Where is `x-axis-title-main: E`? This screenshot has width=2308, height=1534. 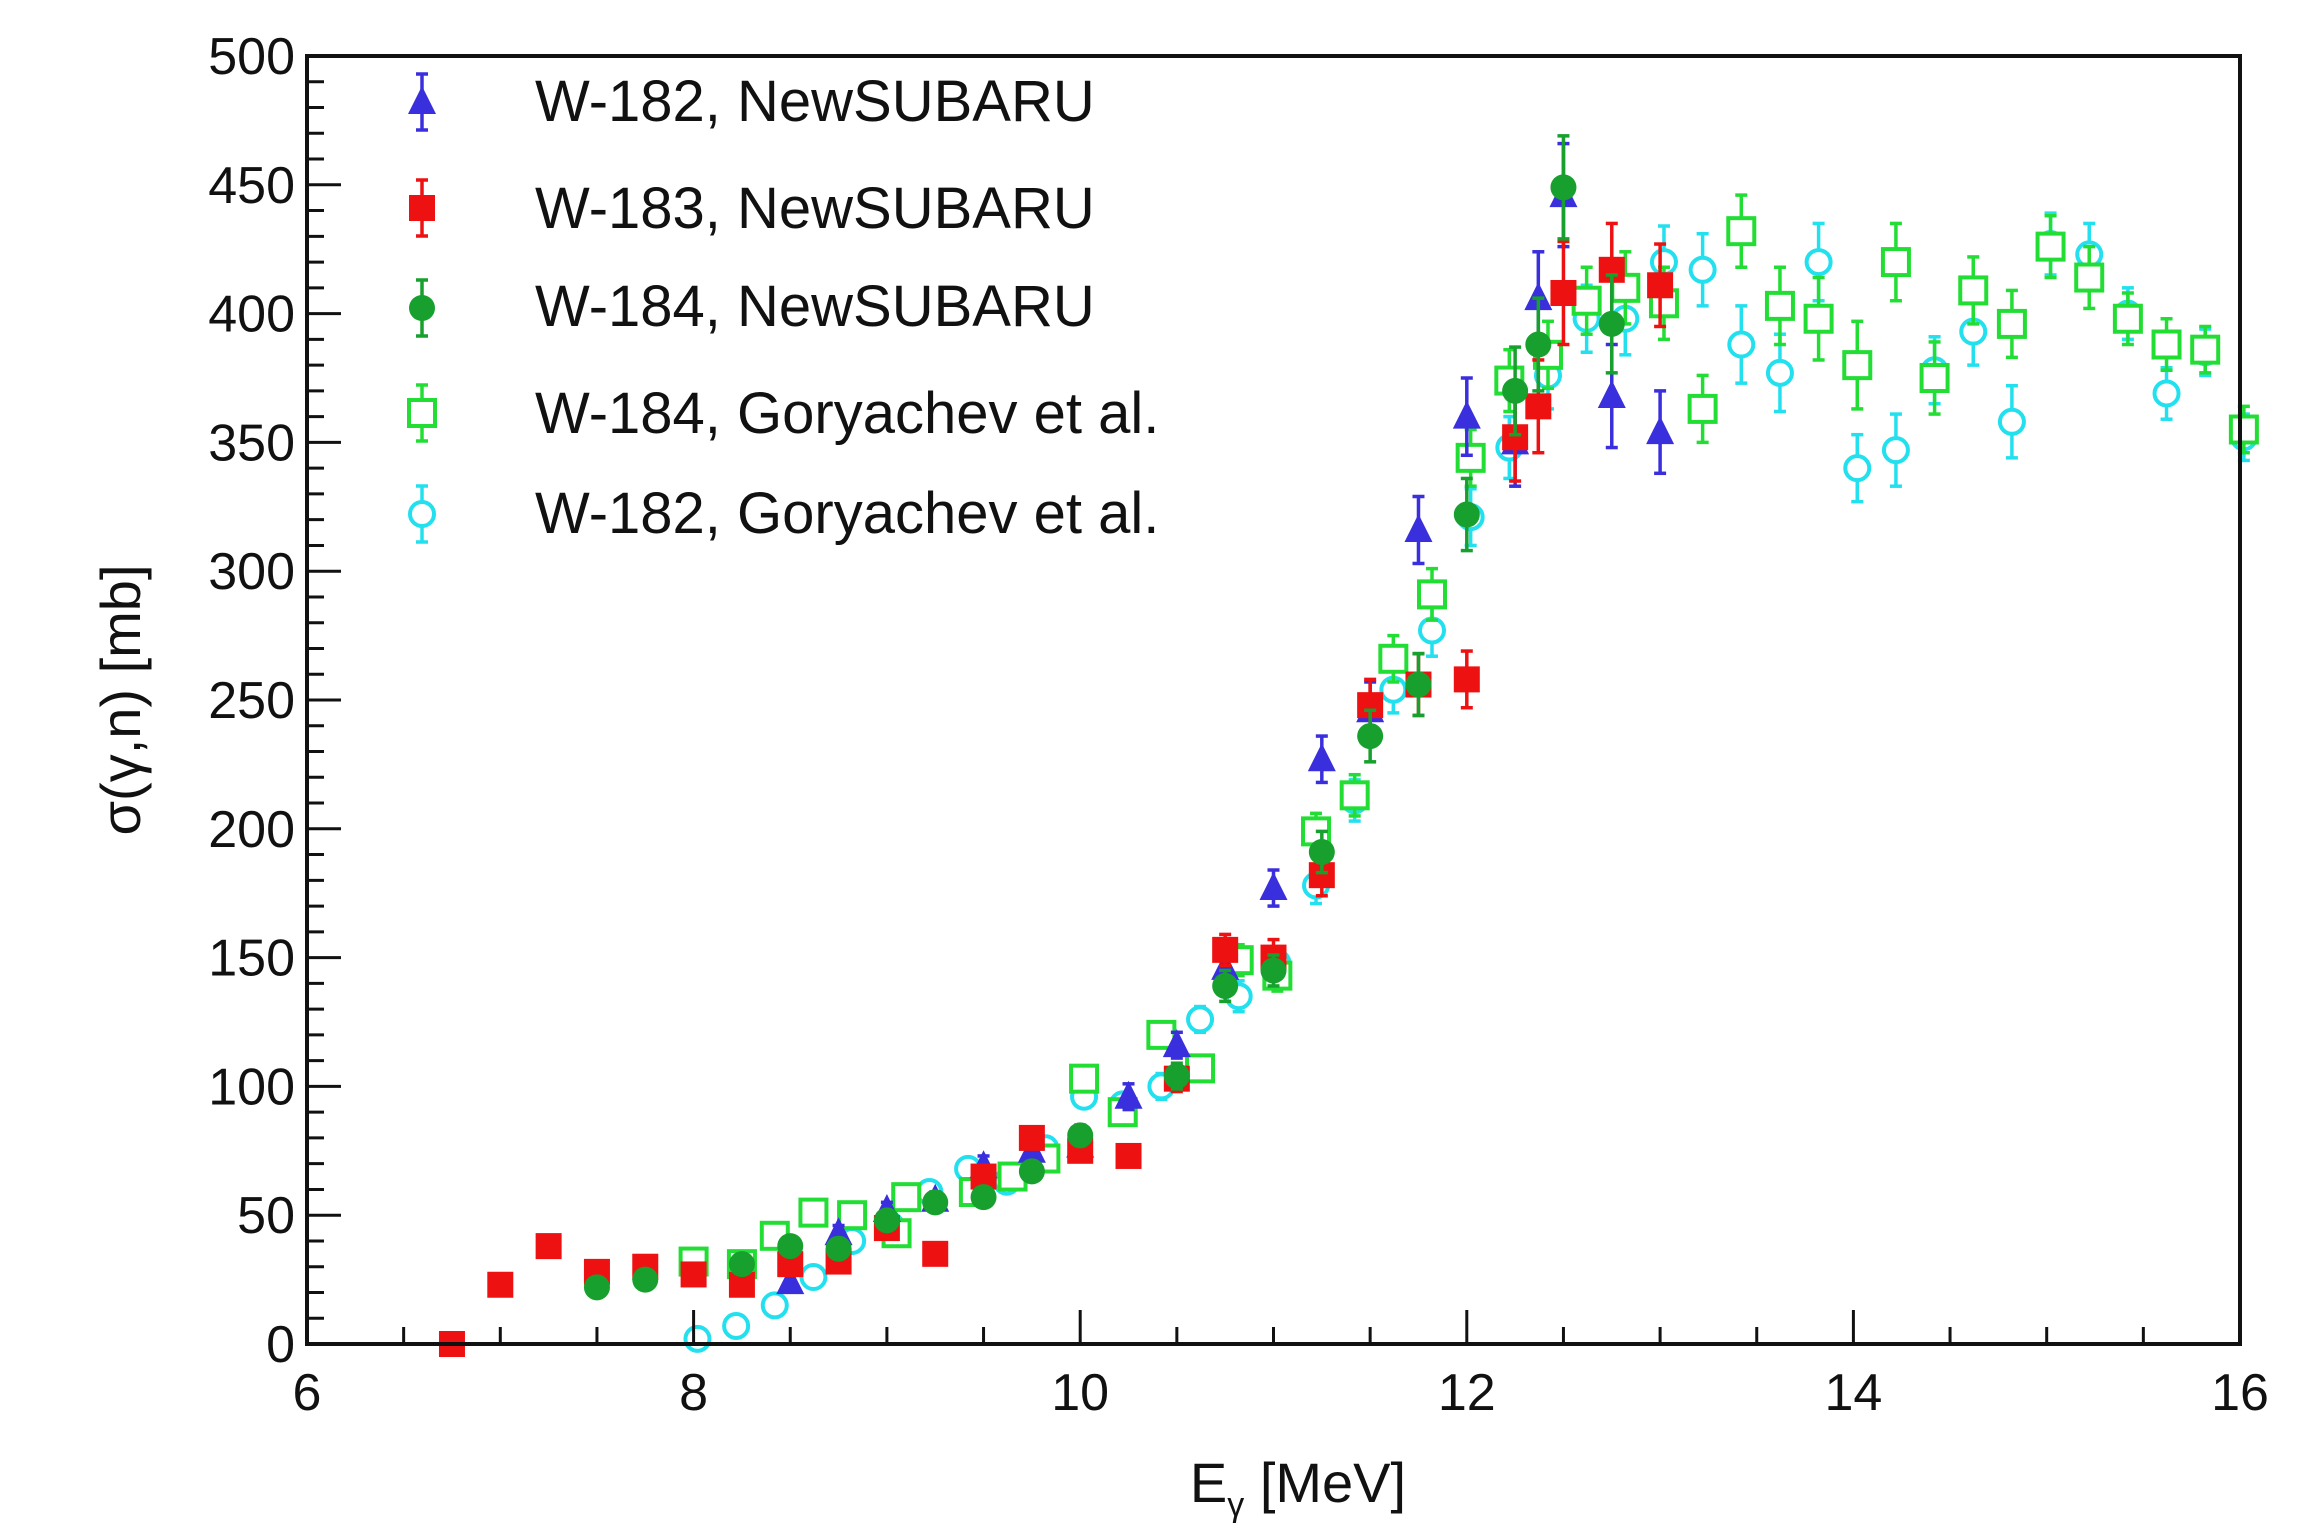
x-axis-title-main: E is located at coordinates (1208, 1482).